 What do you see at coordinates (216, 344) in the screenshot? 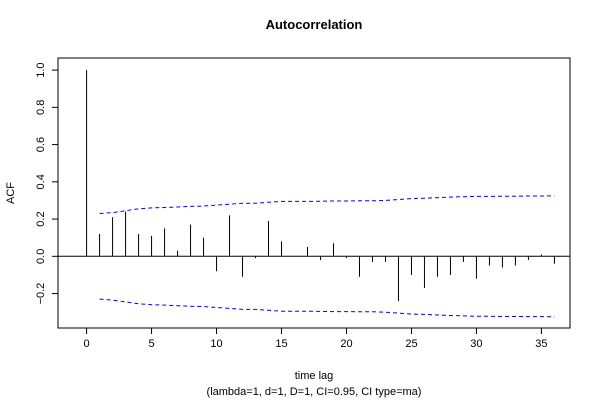
I see `x-tick-label: 10` at bounding box center [216, 344].